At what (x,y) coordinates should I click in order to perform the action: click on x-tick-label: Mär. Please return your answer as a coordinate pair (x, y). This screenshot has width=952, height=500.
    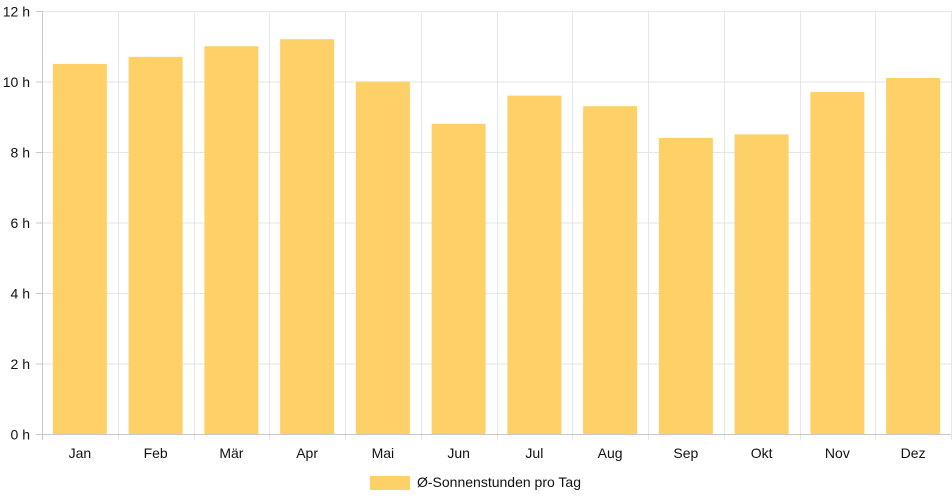
    Looking at the image, I should click on (231, 453).